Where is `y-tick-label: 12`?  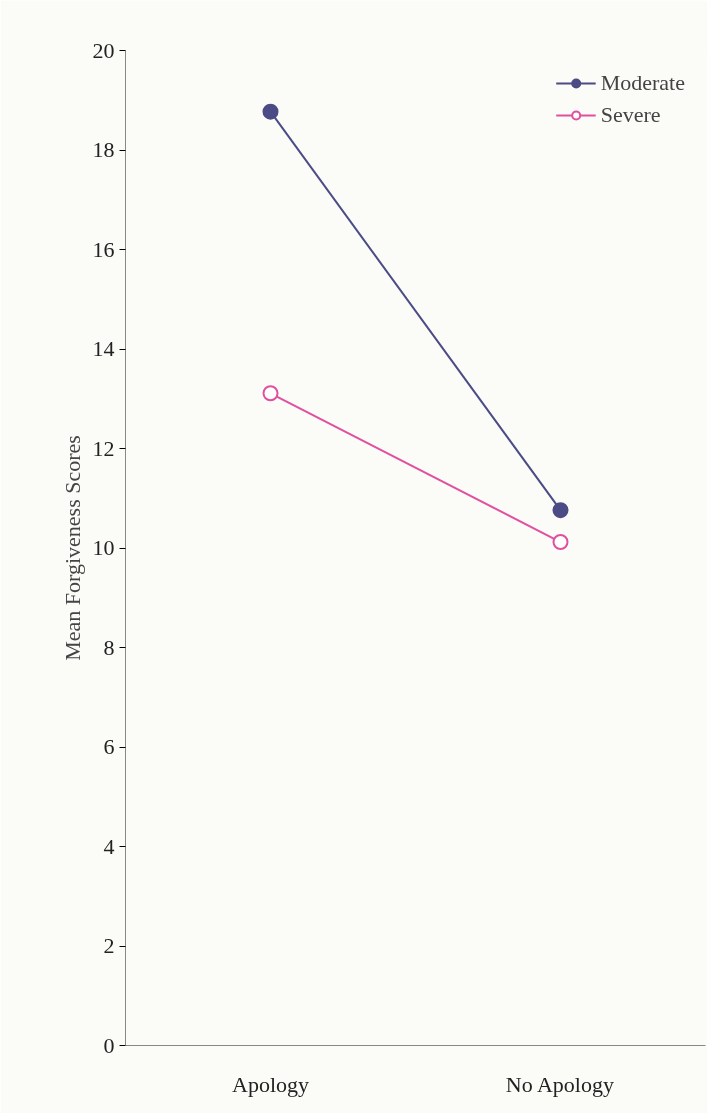 y-tick-label: 12 is located at coordinates (103, 448).